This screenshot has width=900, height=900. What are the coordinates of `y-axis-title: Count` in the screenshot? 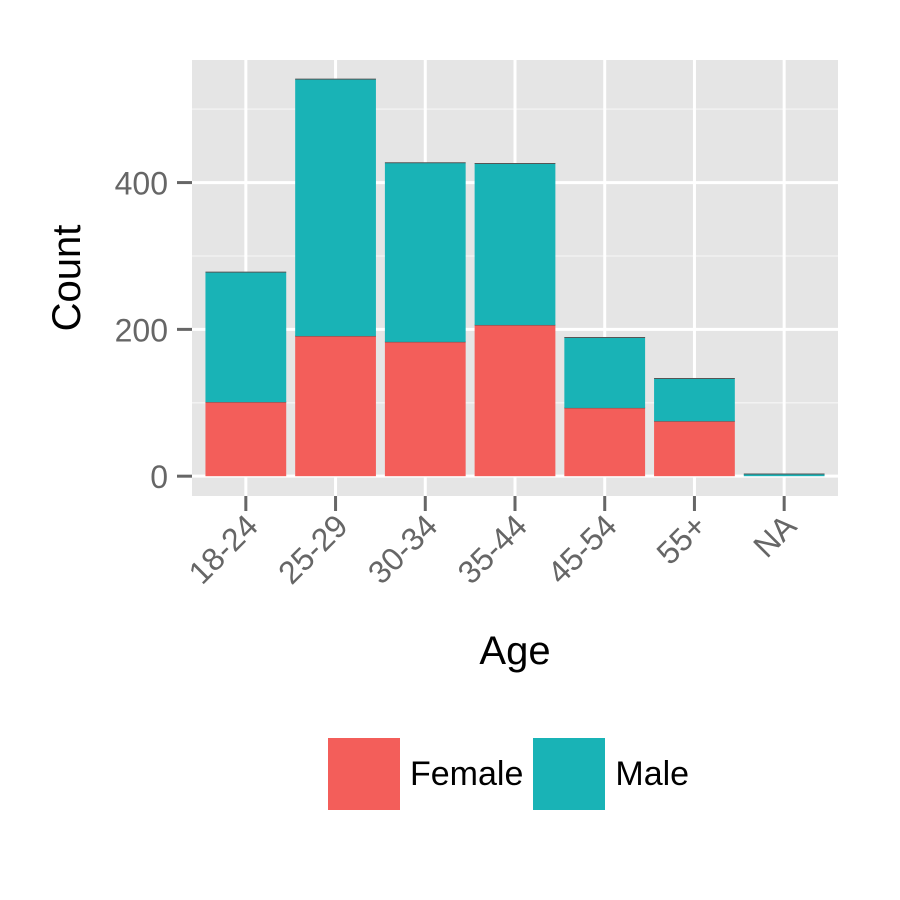 It's located at (67, 278).